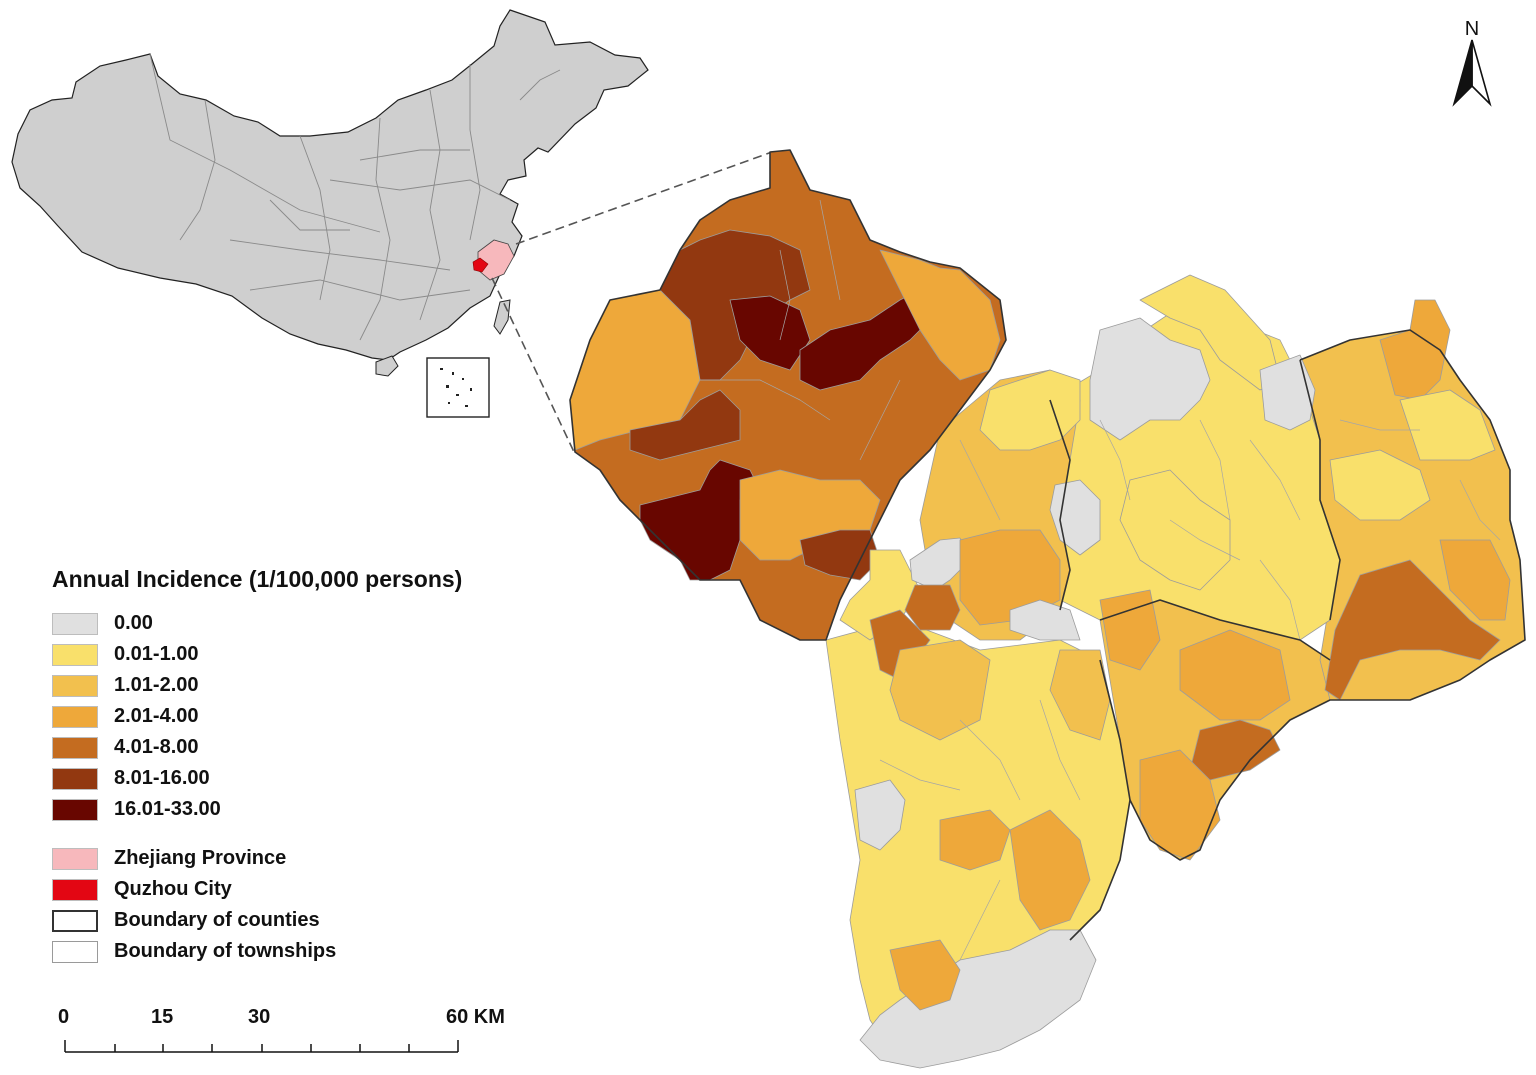  I want to click on legend-label: 1.01-2.00, so click(156, 685).